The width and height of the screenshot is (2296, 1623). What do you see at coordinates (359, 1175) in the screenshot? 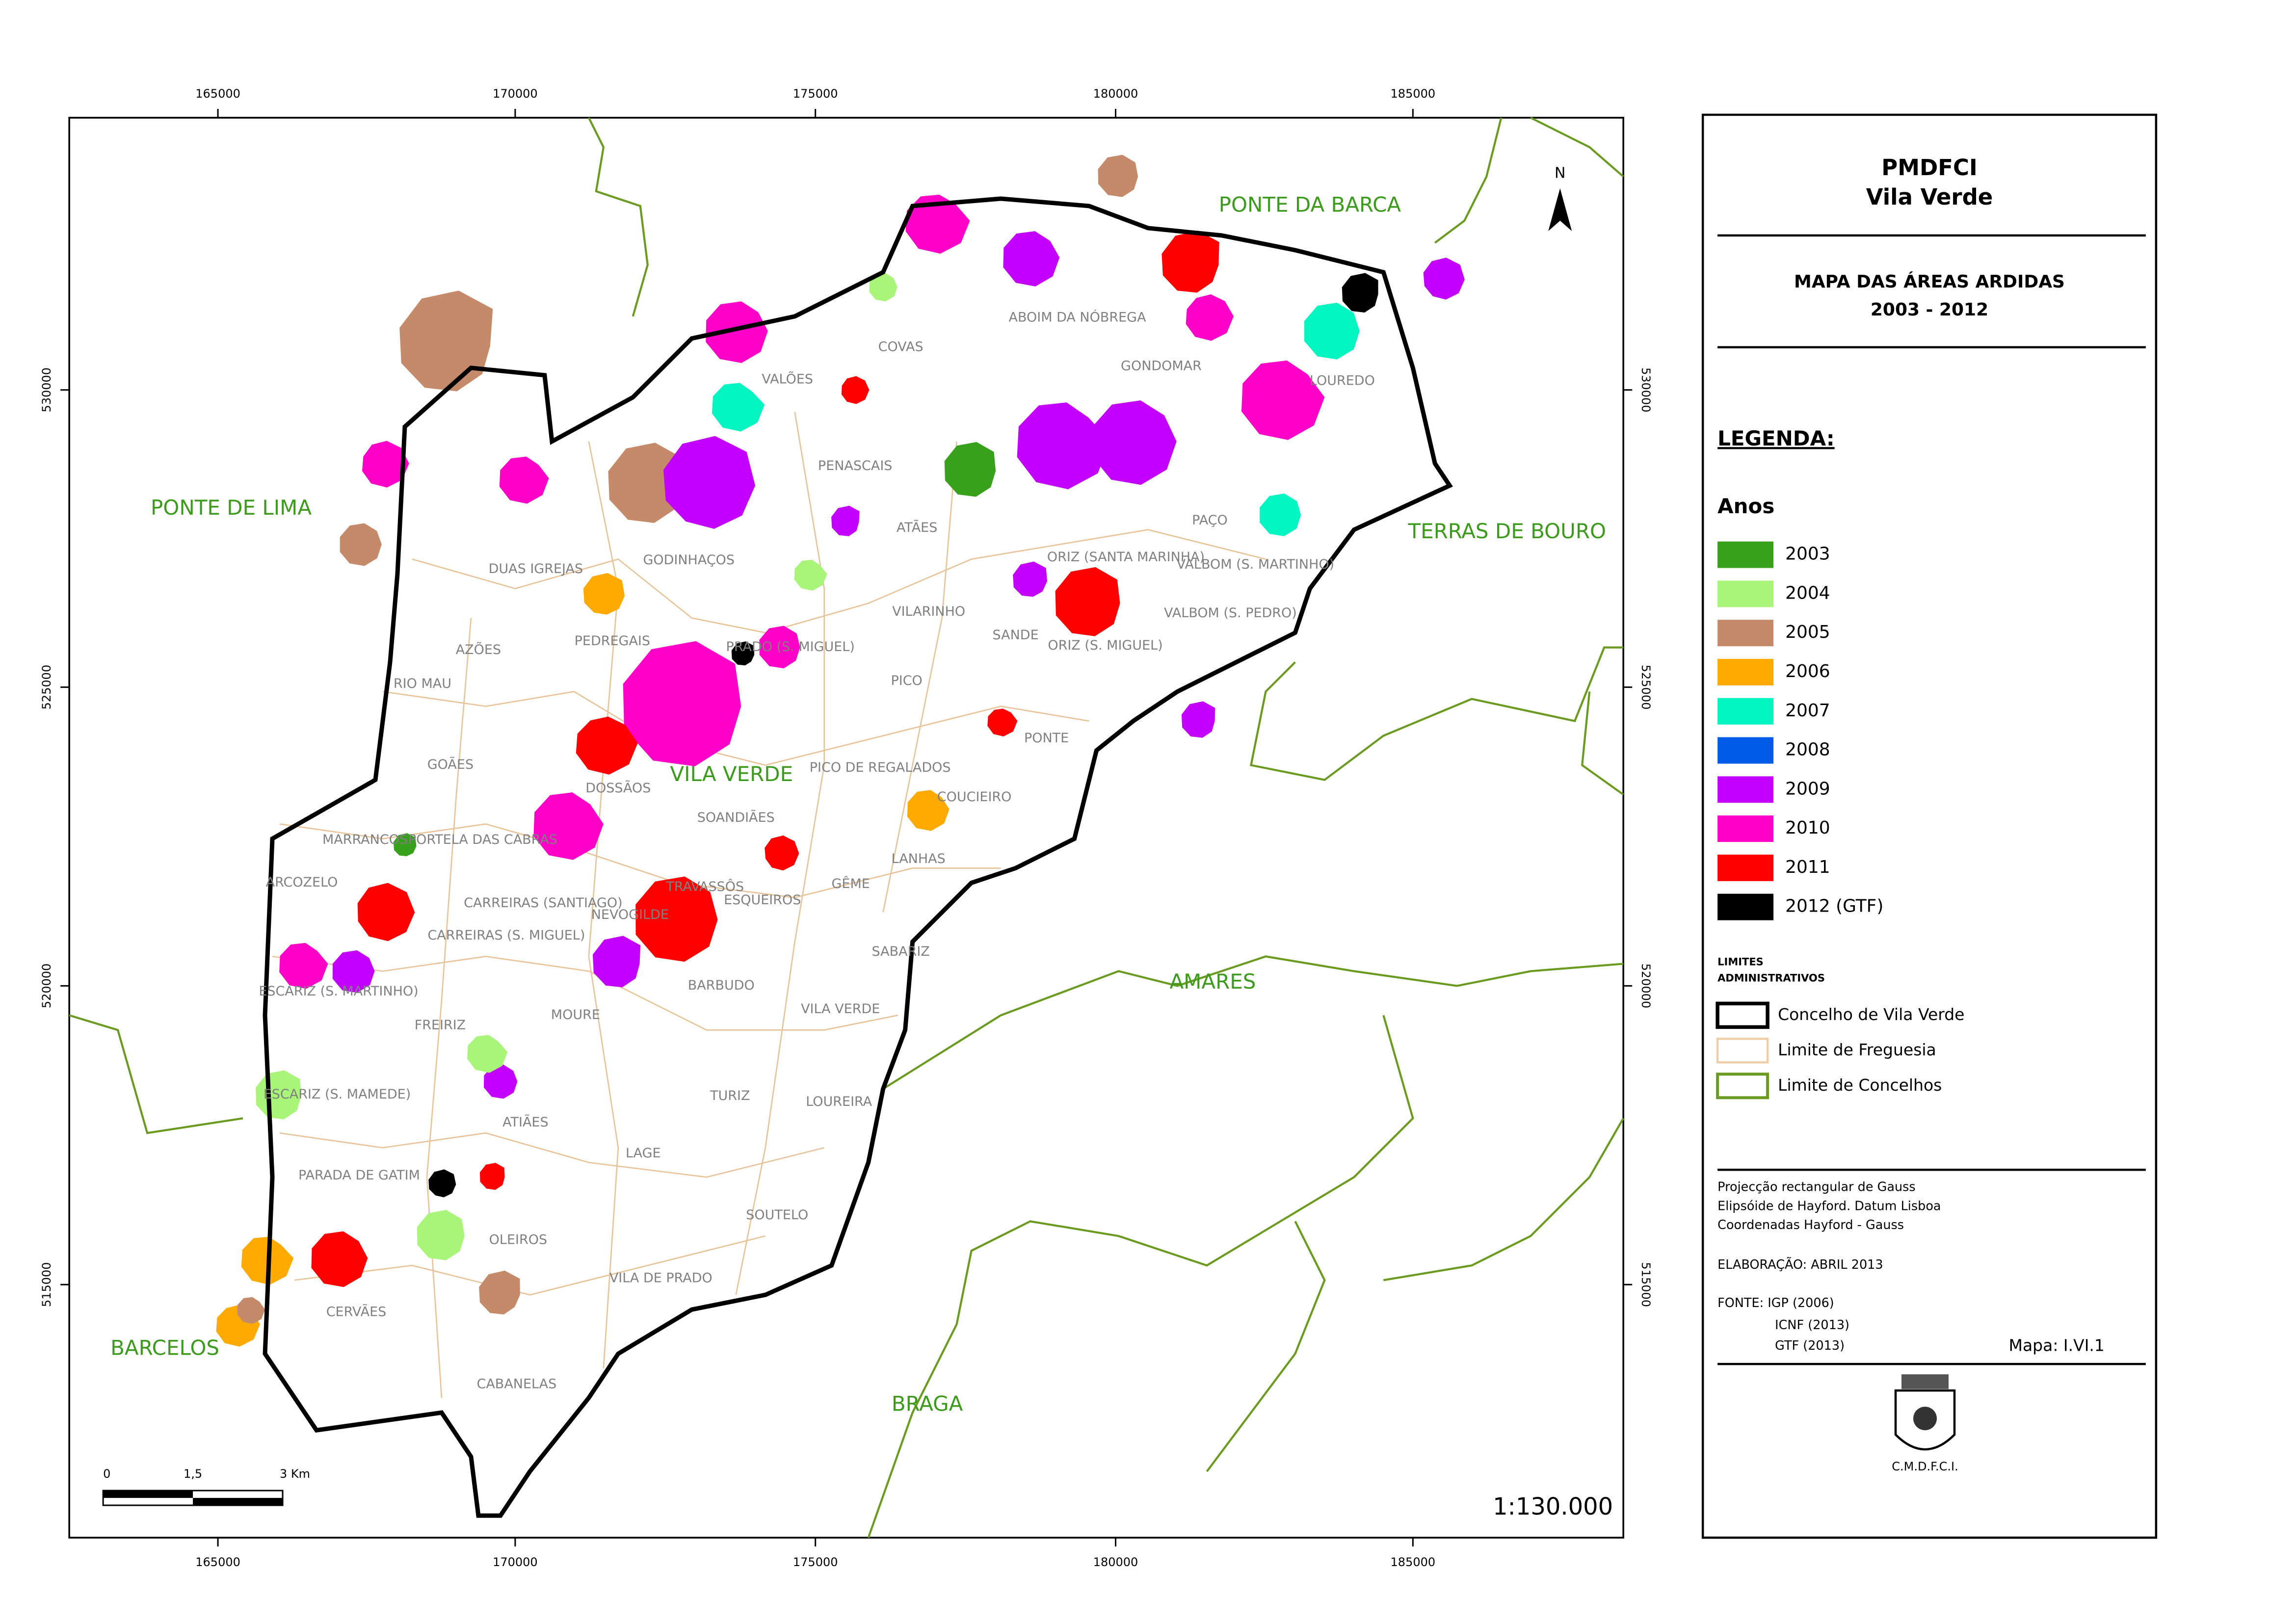
I see `parish-label: PARADA DE GATIM` at bounding box center [359, 1175].